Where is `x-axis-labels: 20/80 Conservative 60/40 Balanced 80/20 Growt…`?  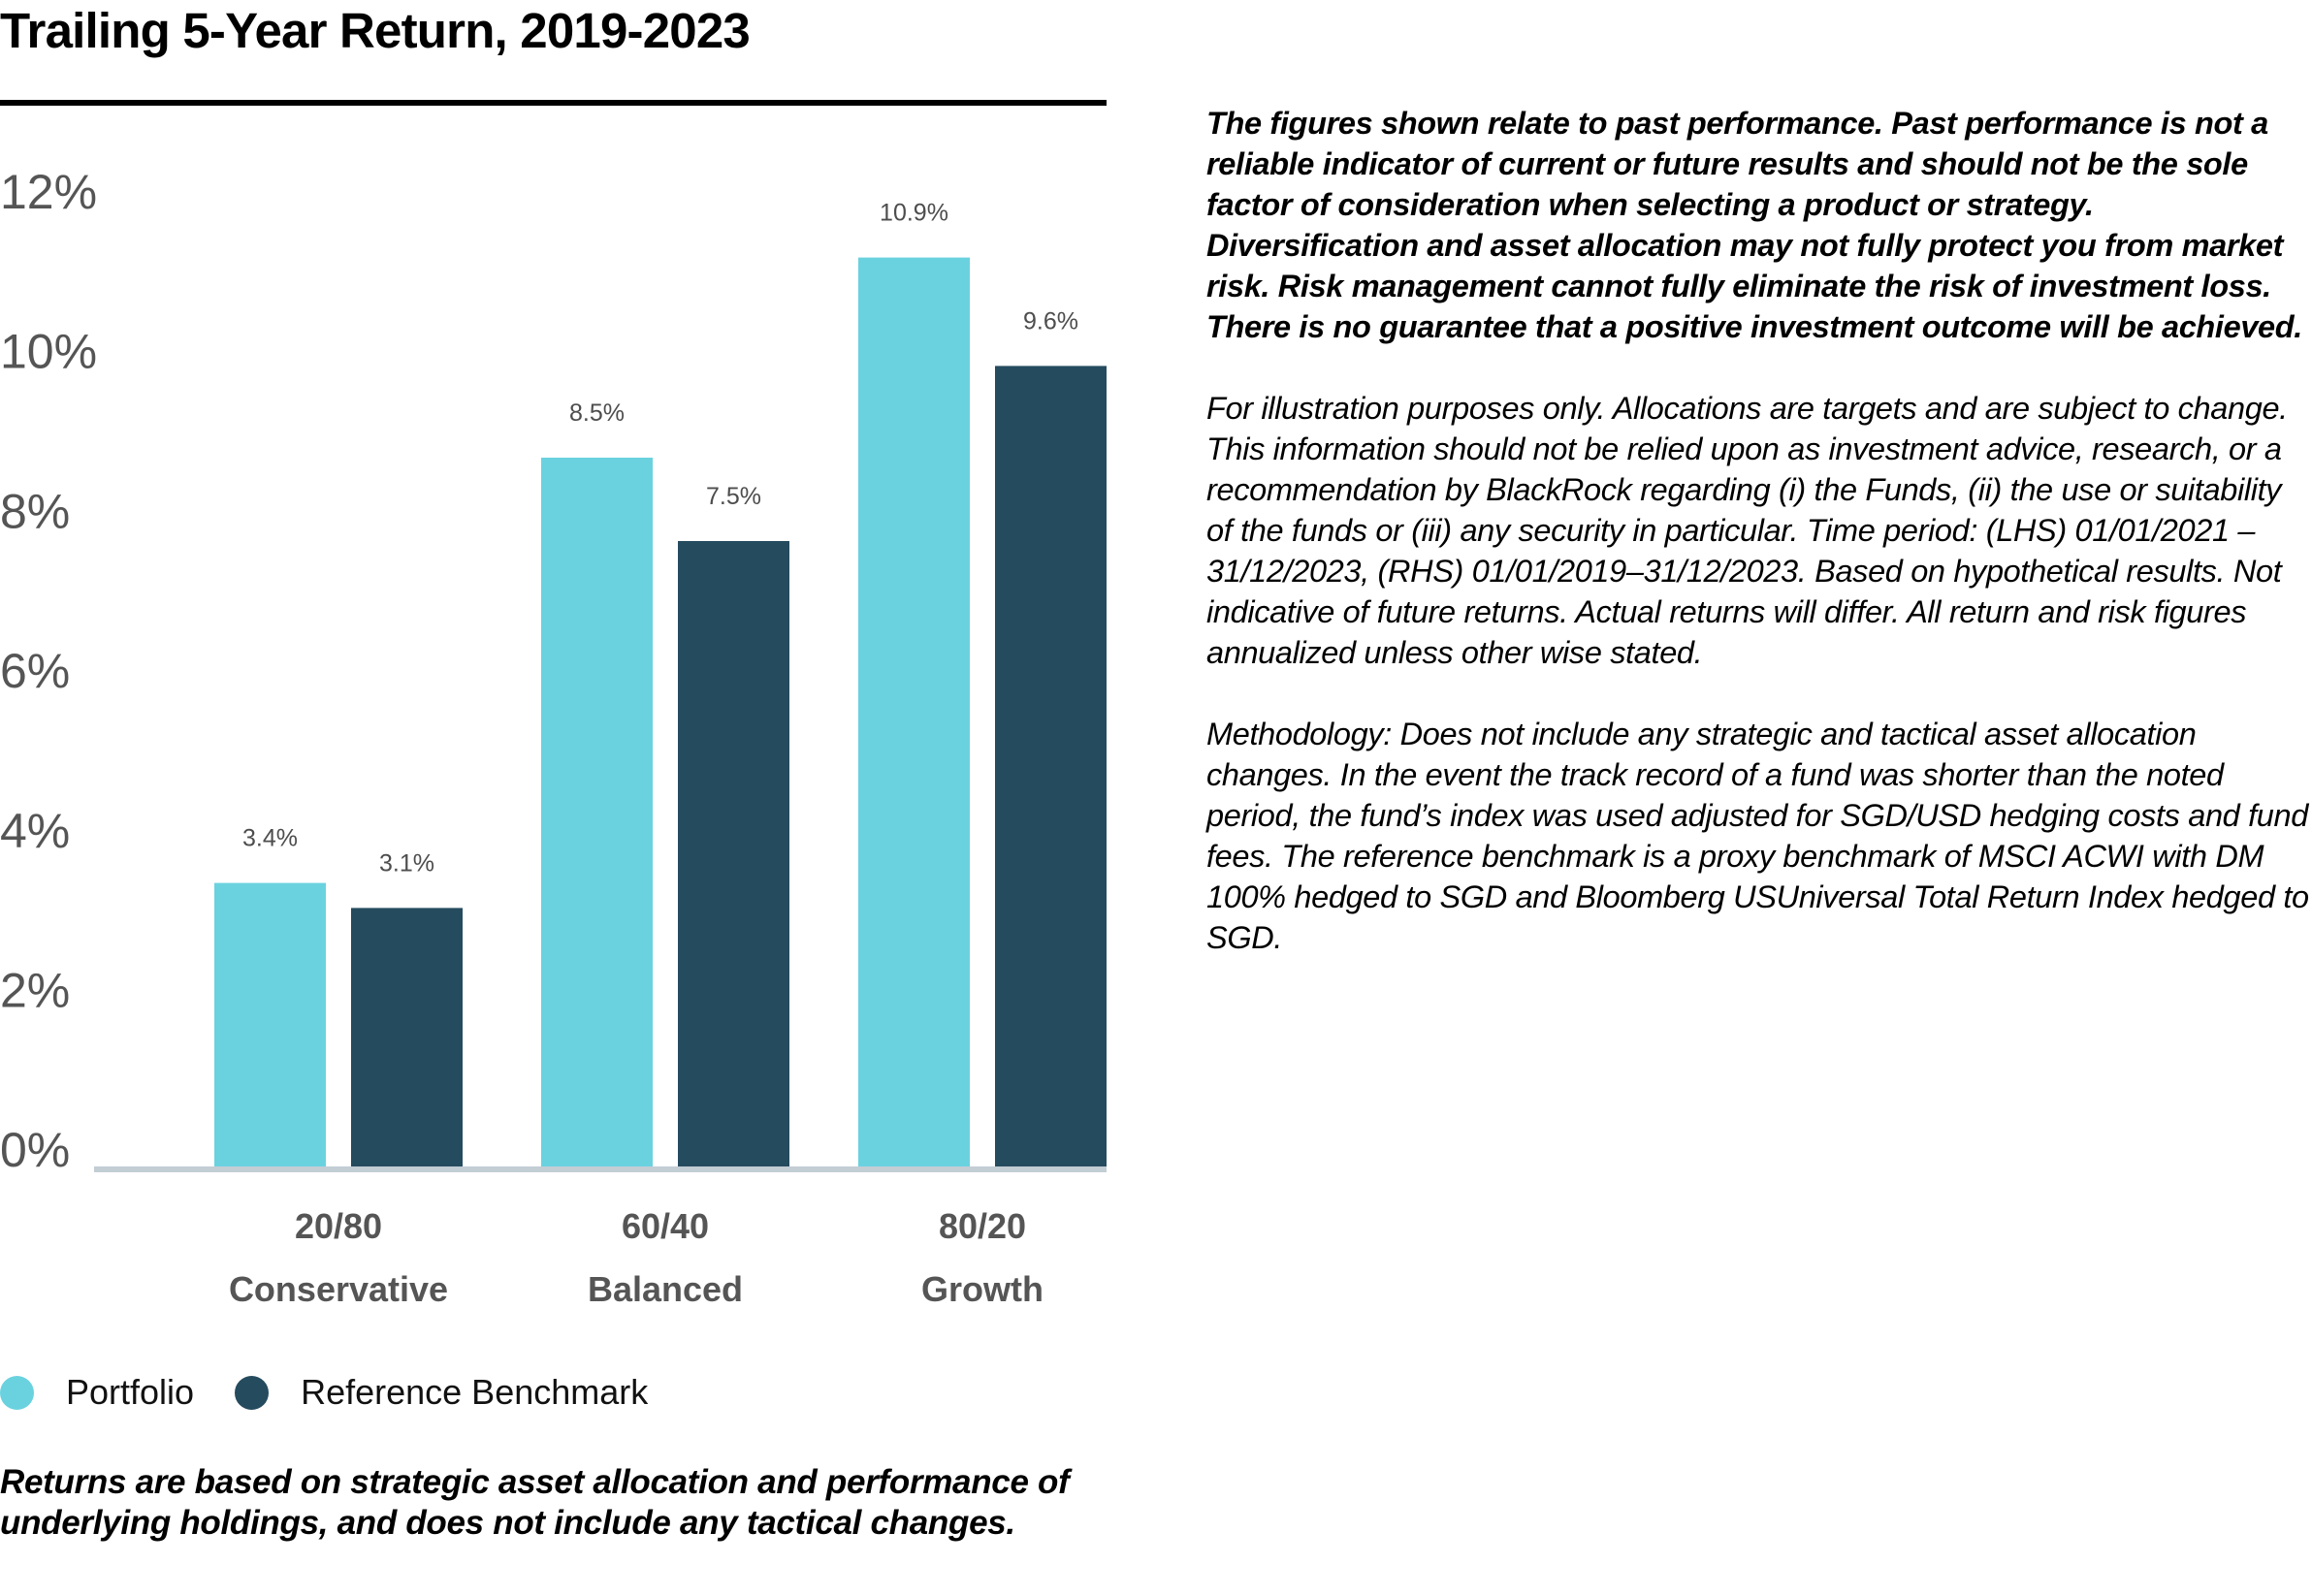 x-axis-labels: 20/80 Conservative 60/40 Balanced 80/20 Growt… is located at coordinates (636, 1257).